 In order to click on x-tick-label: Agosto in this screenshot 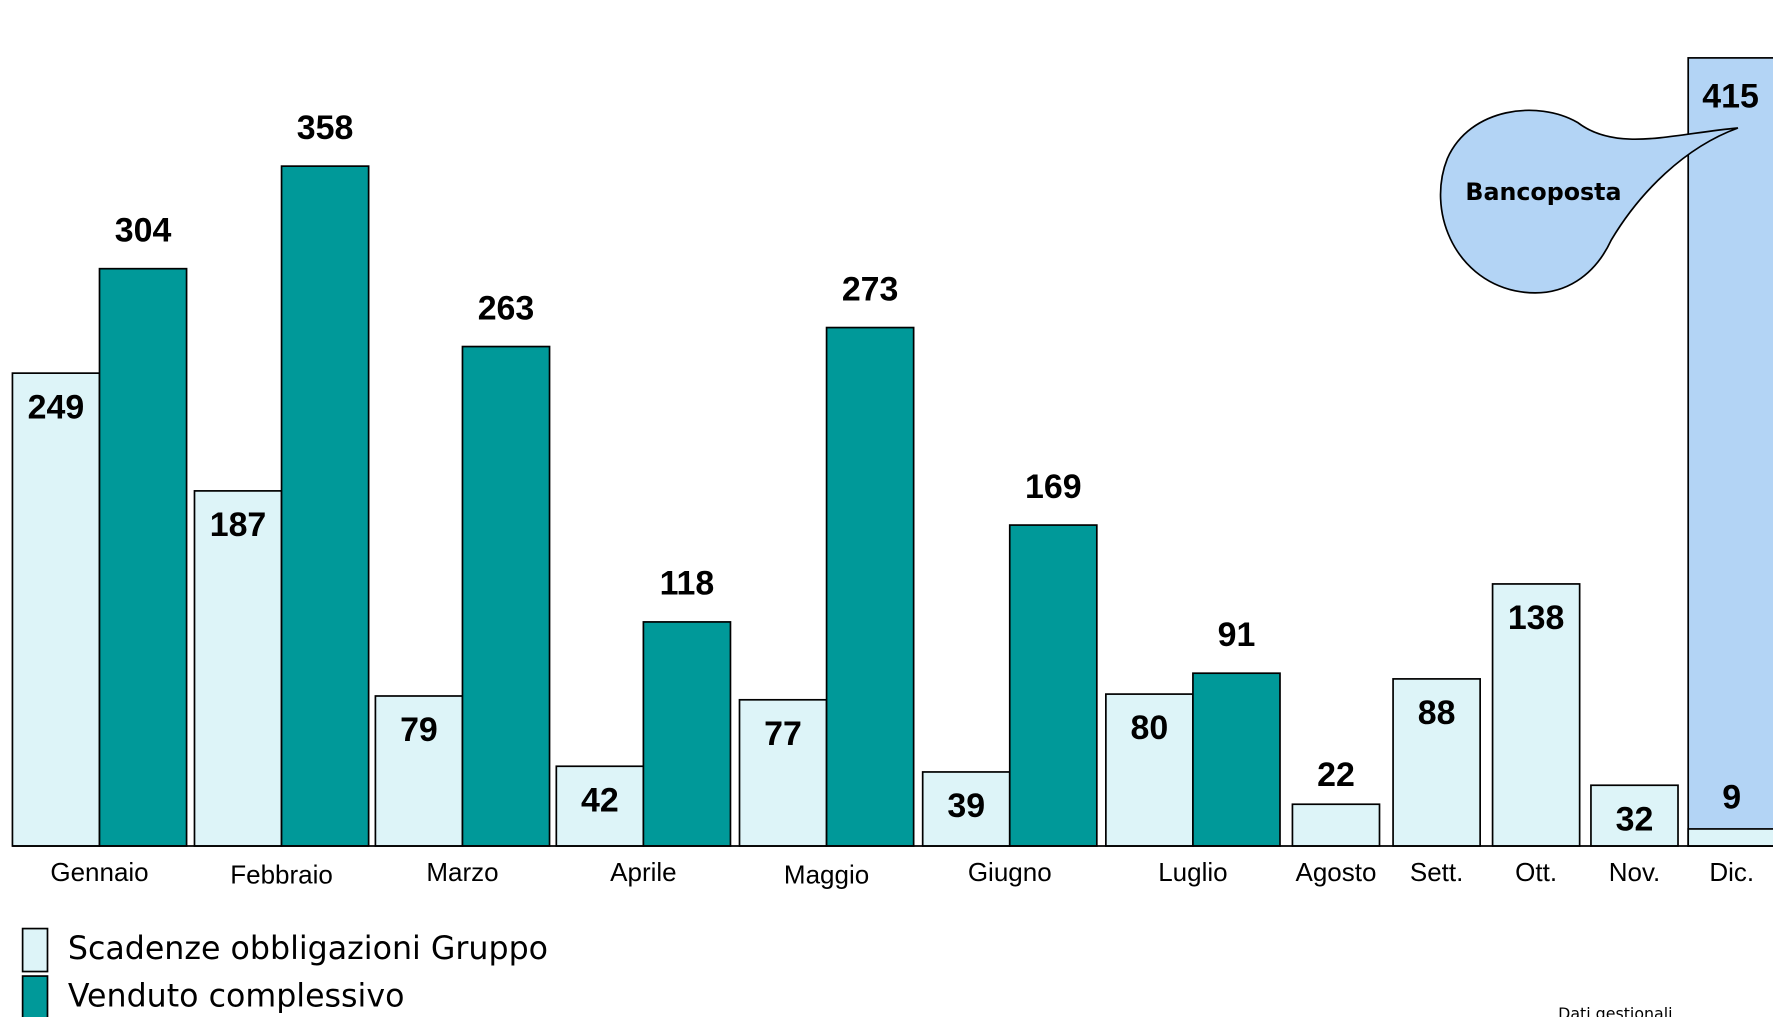, I will do `click(1335, 872)`.